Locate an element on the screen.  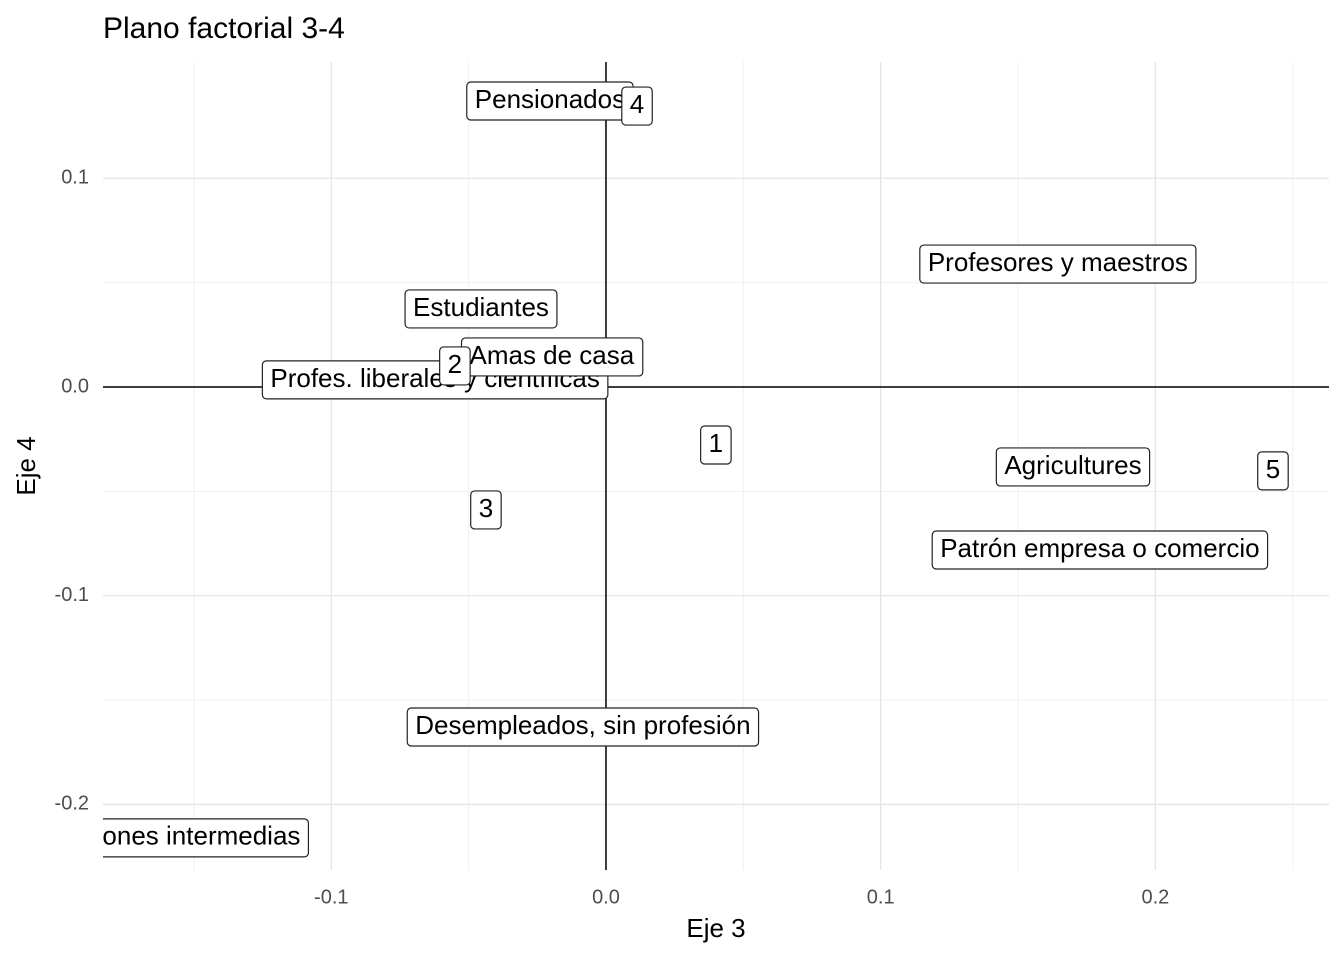
x-tick-label: 0.2 is located at coordinates (1155, 897).